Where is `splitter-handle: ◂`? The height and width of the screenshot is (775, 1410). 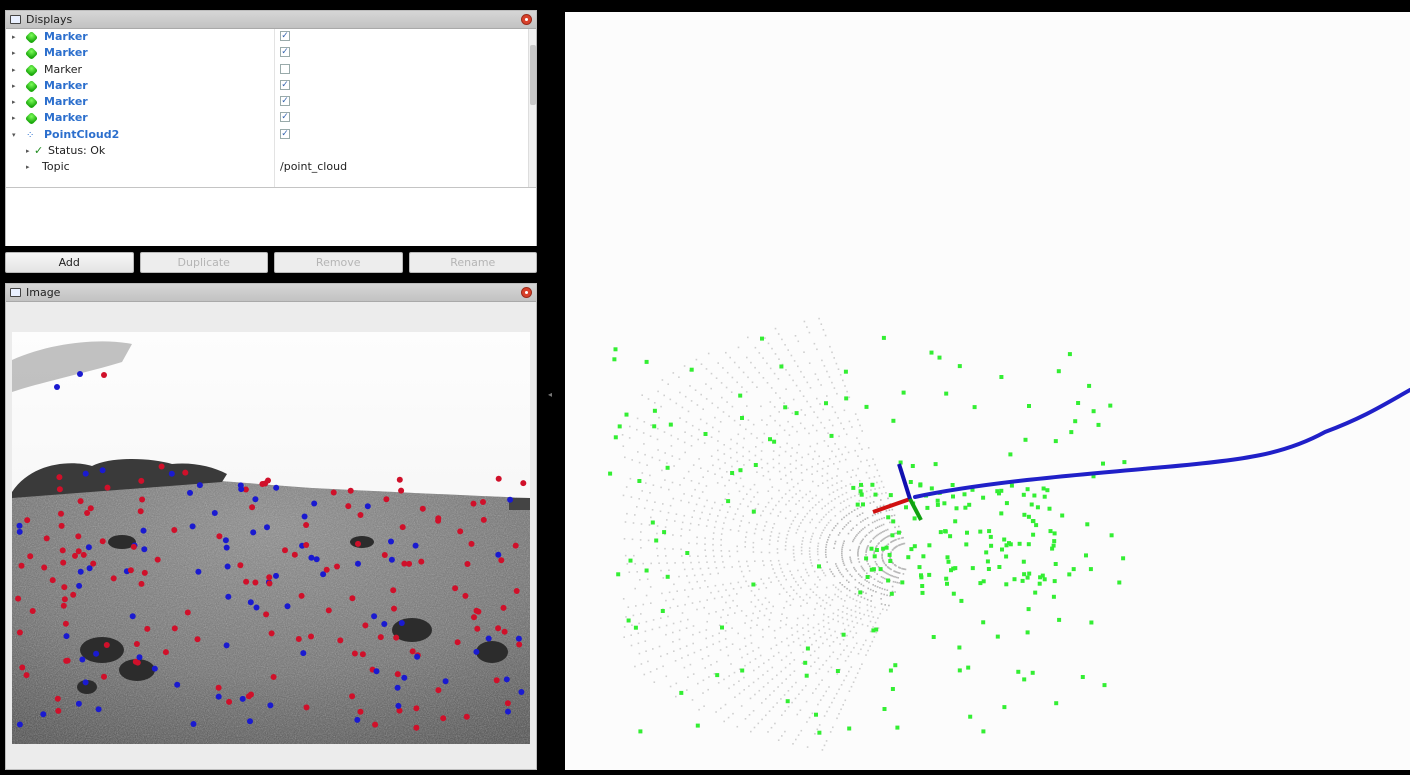
splitter-handle: ◂ is located at coordinates (550, 394).